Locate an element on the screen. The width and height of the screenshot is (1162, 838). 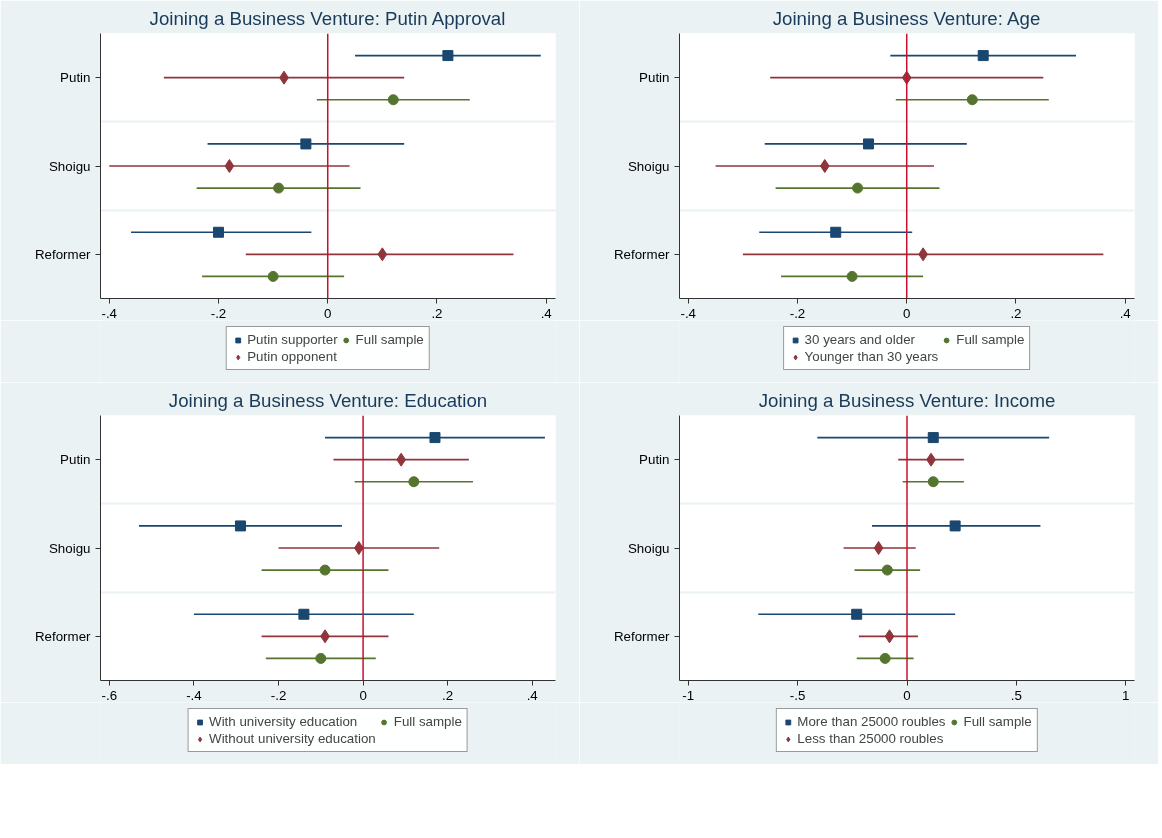
chart-title: Joining a Business Venture: Education is located at coordinates (328, 400).